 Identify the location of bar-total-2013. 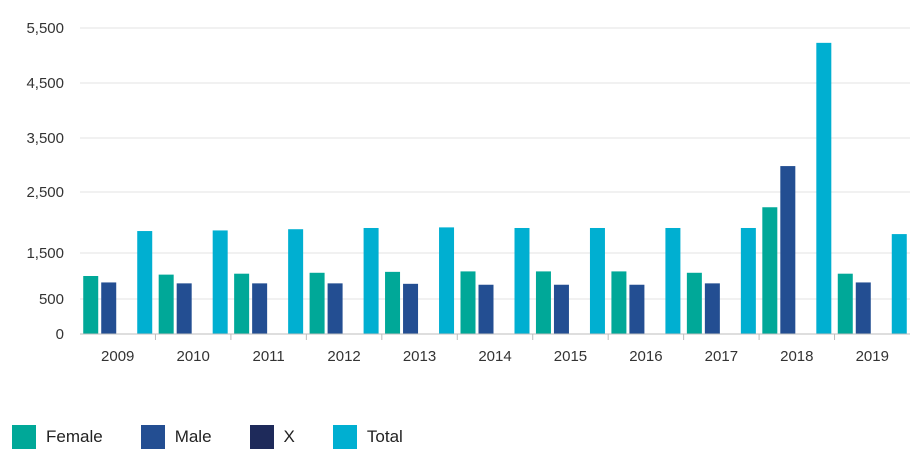
(447, 280).